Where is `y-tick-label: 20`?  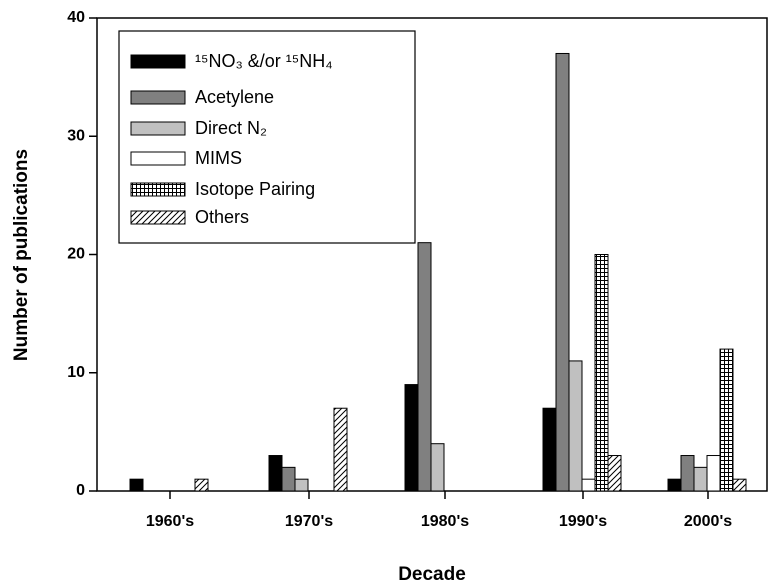
y-tick-label: 20 is located at coordinates (76, 254).